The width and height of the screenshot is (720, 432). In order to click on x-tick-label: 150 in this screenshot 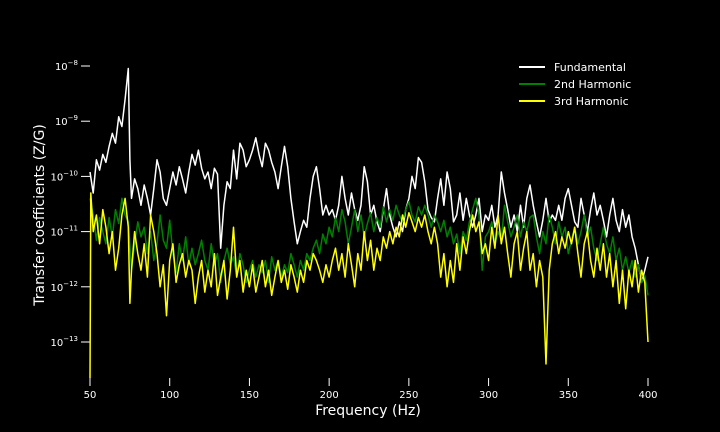, I will do `click(249, 395)`.